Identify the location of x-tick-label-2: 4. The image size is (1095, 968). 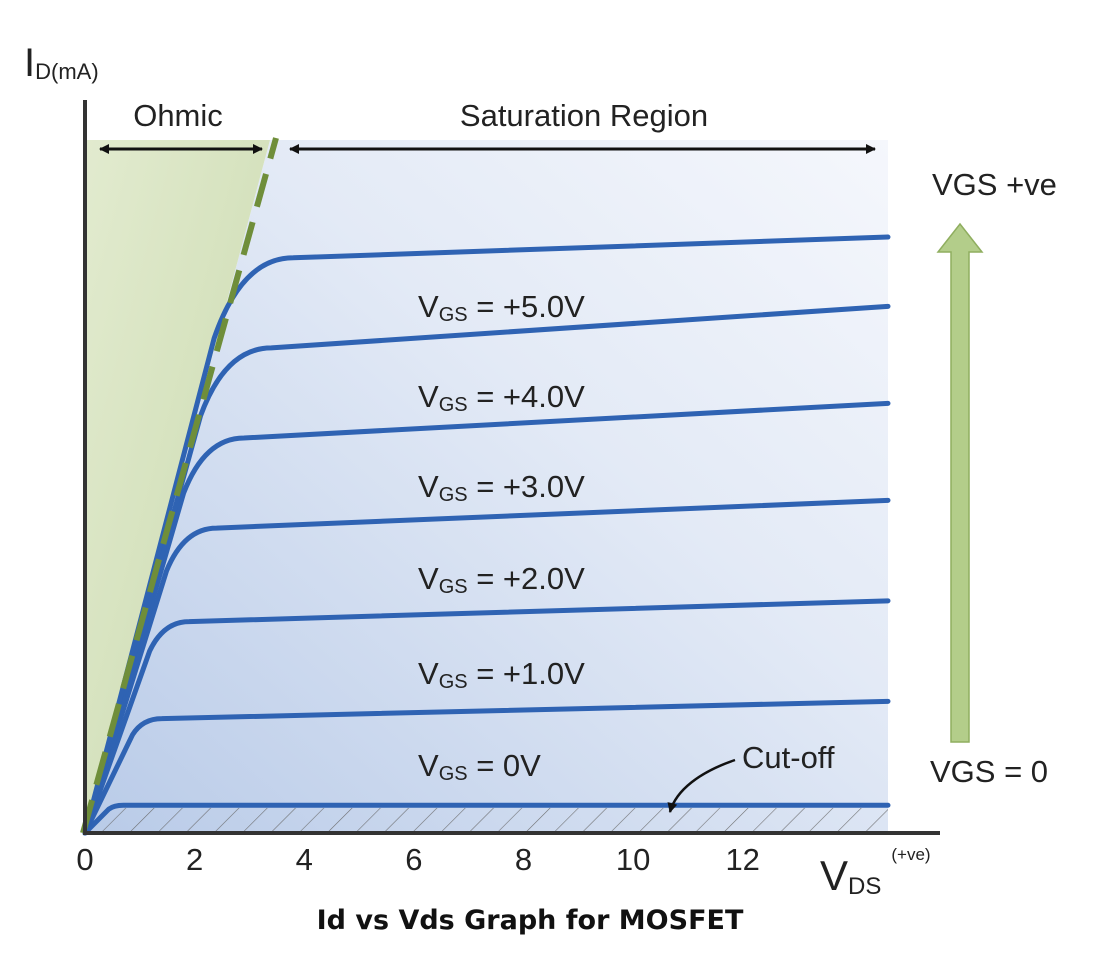
(304, 859).